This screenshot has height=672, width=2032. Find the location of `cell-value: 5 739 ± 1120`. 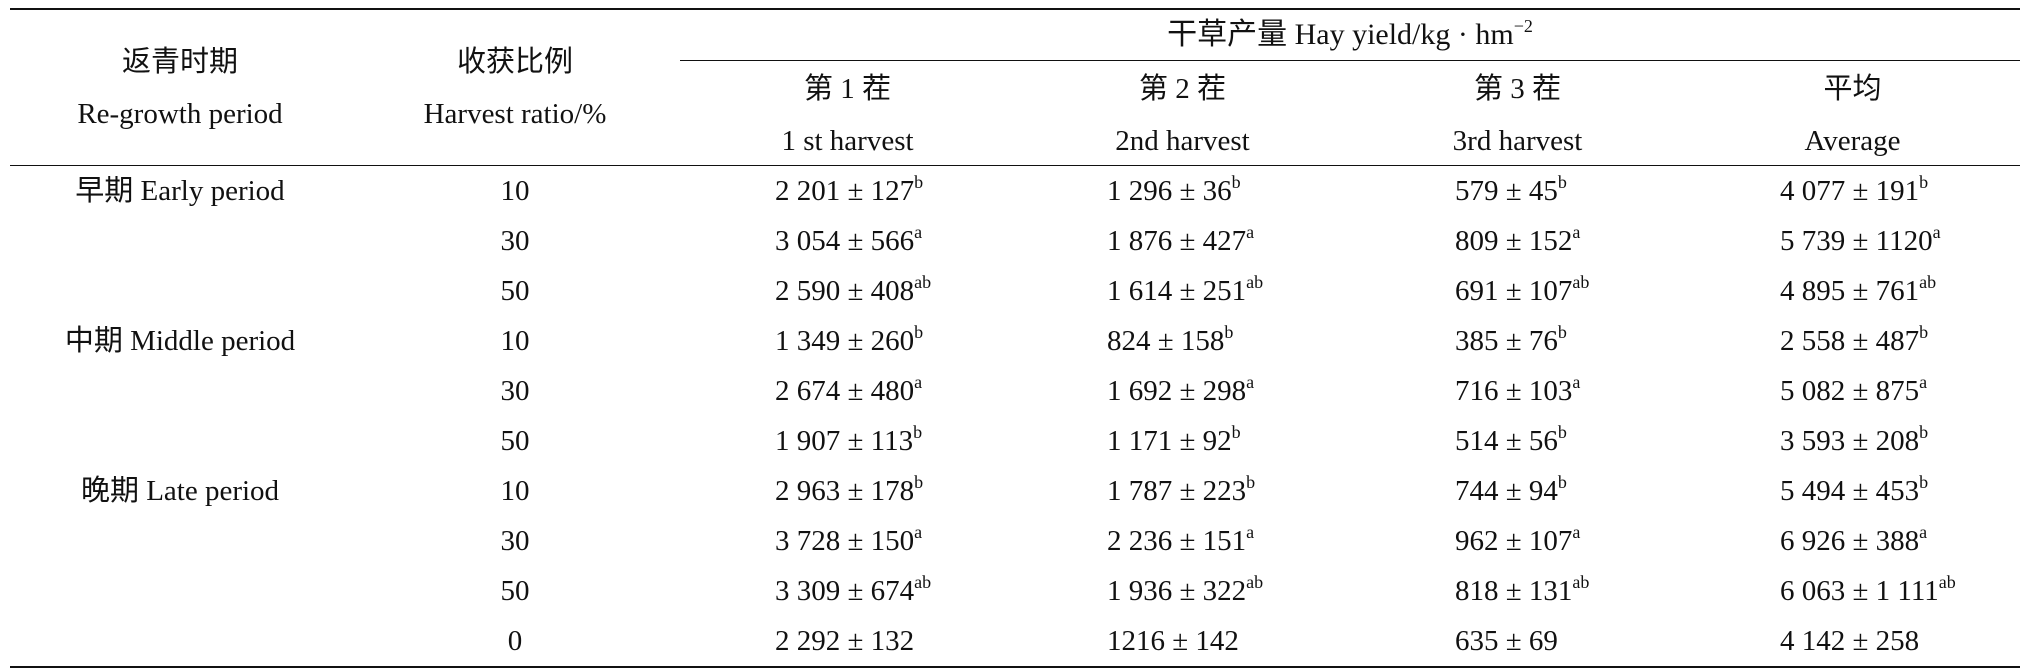

cell-value: 5 739 ± 1120 is located at coordinates (1856, 240).